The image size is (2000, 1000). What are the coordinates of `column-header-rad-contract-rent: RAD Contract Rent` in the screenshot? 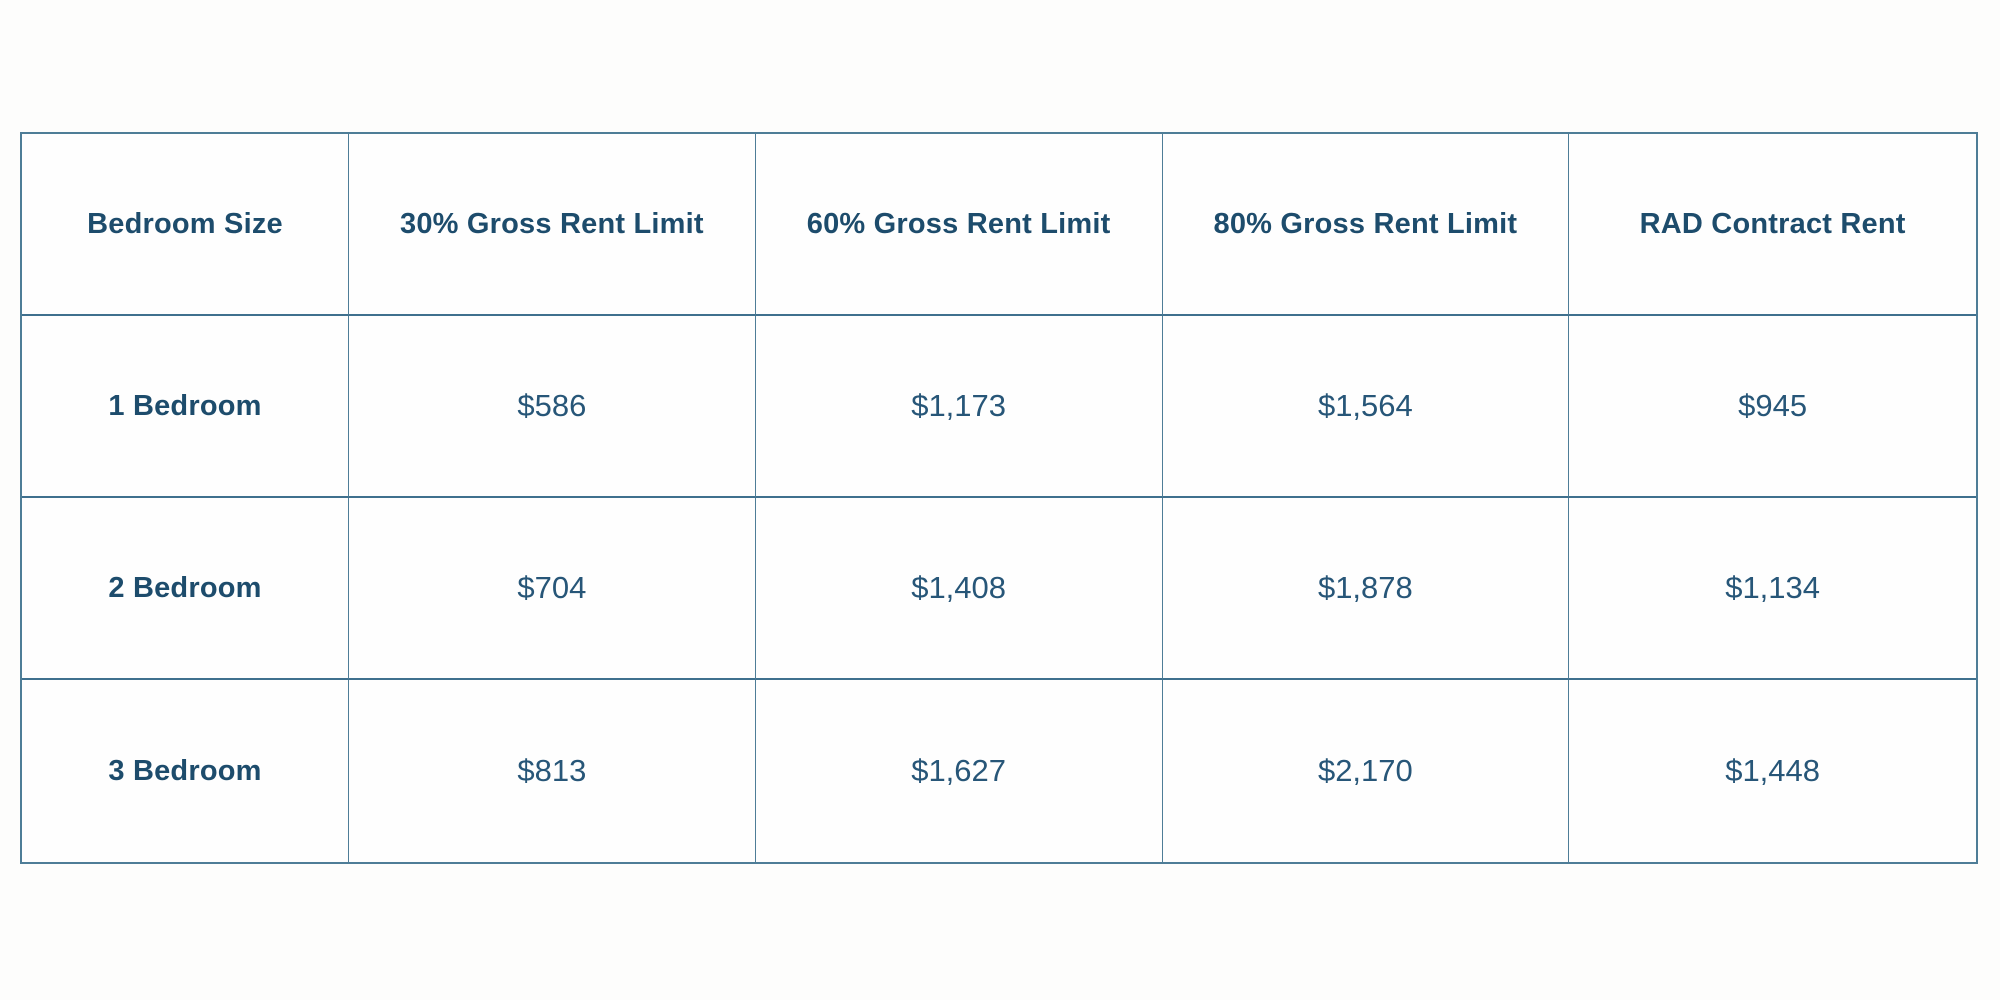 It's located at (1772, 225).